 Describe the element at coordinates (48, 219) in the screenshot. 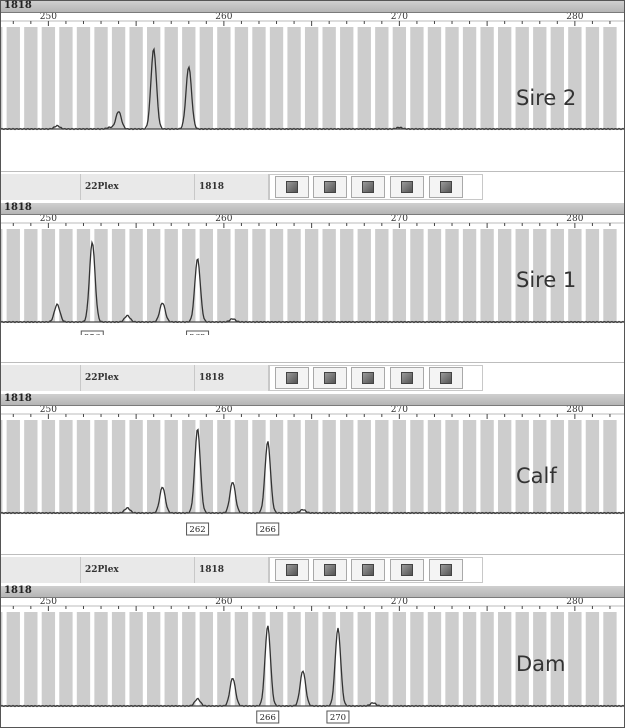

I see `x-tick-label: 250` at that location.